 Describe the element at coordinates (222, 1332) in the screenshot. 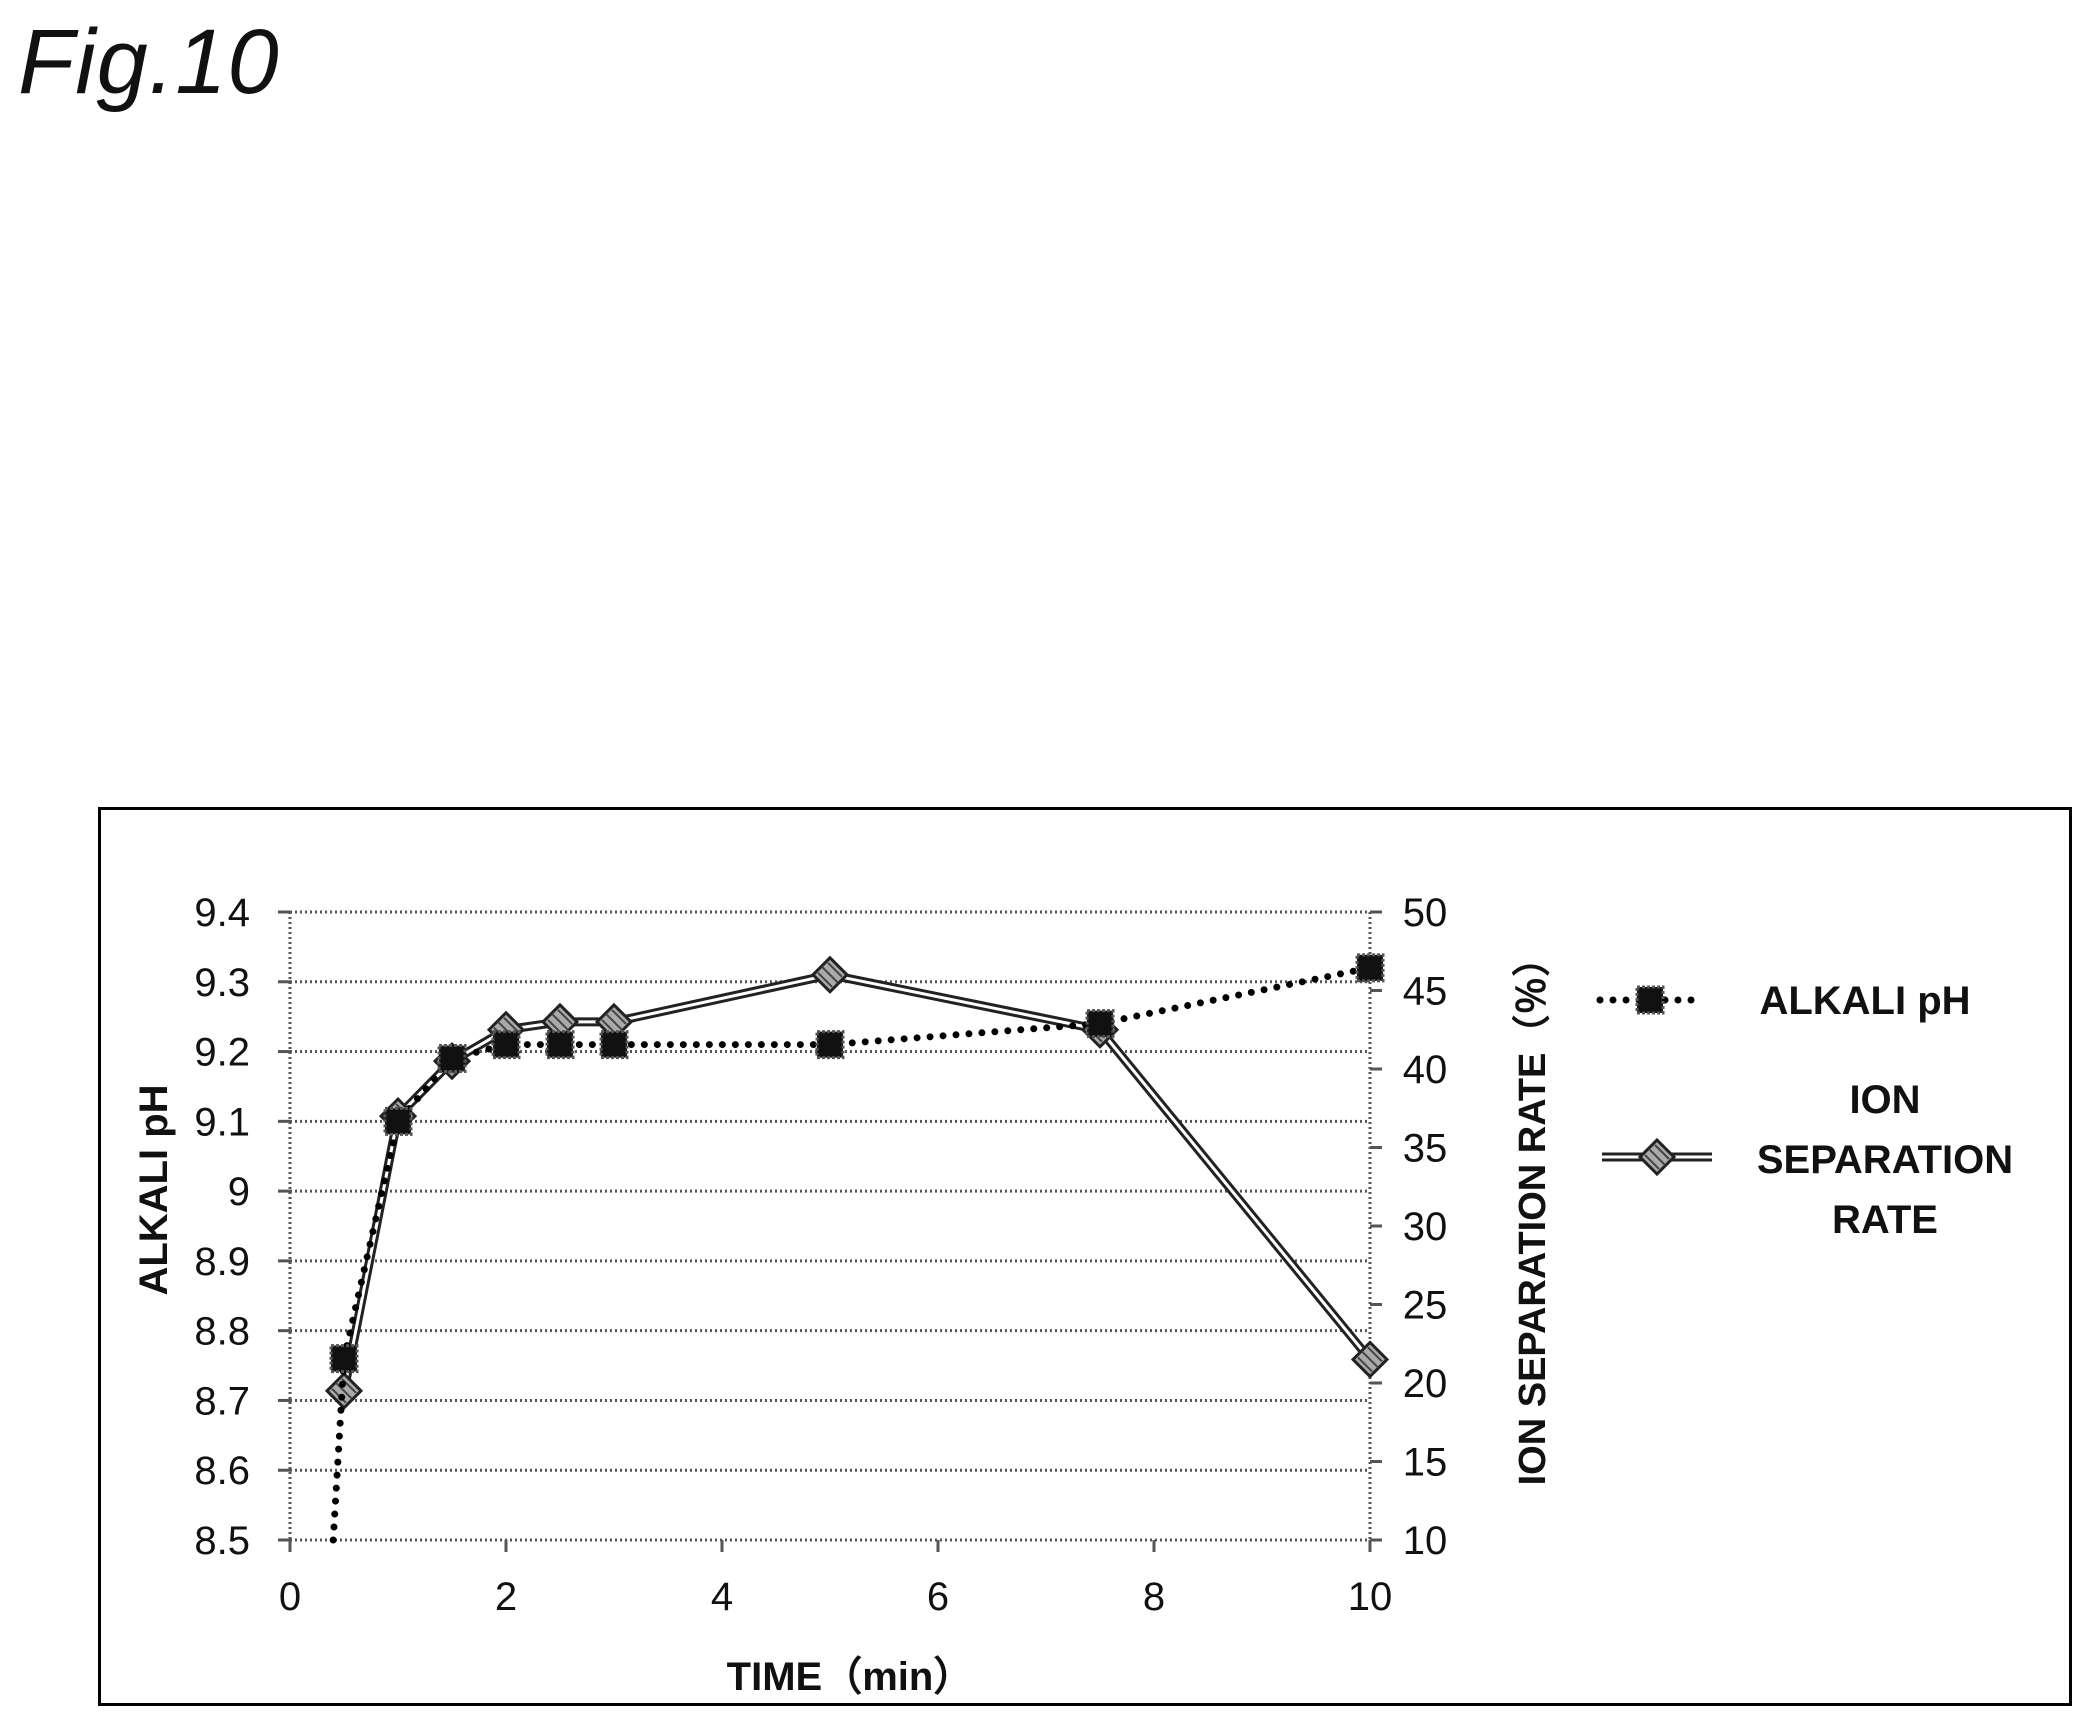

I see `y-left-tick-label: 8.8` at that location.